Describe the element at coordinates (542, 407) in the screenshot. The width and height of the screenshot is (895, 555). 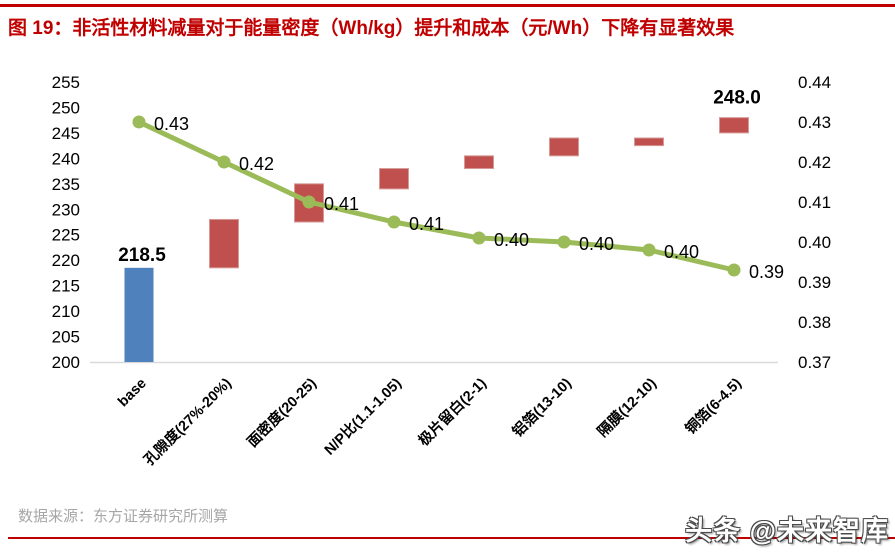
I see `x-axis-label-5: 铝箔(13-10)` at that location.